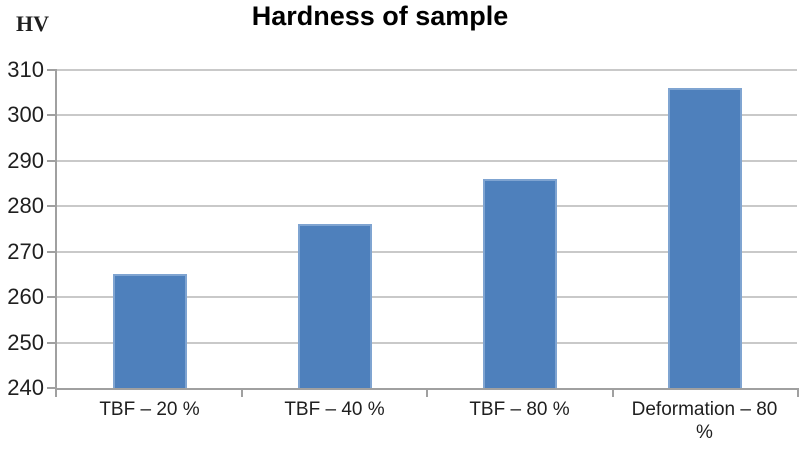 The image size is (800, 454). I want to click on y-tick-label-310: 310, so click(25, 69).